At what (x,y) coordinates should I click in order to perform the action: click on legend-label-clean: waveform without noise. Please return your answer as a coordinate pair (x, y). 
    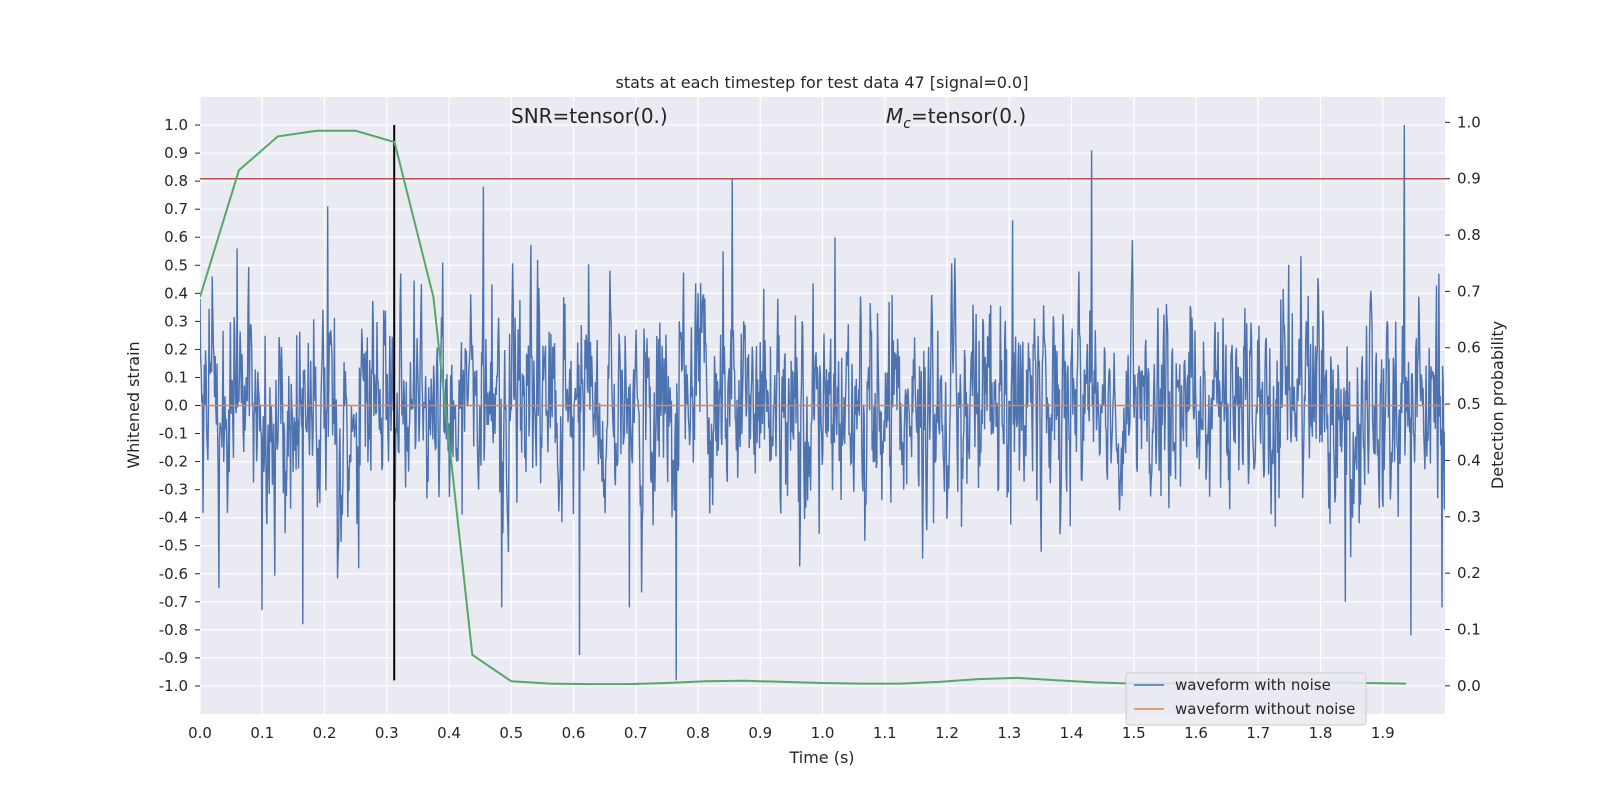
    Looking at the image, I should click on (1265, 709).